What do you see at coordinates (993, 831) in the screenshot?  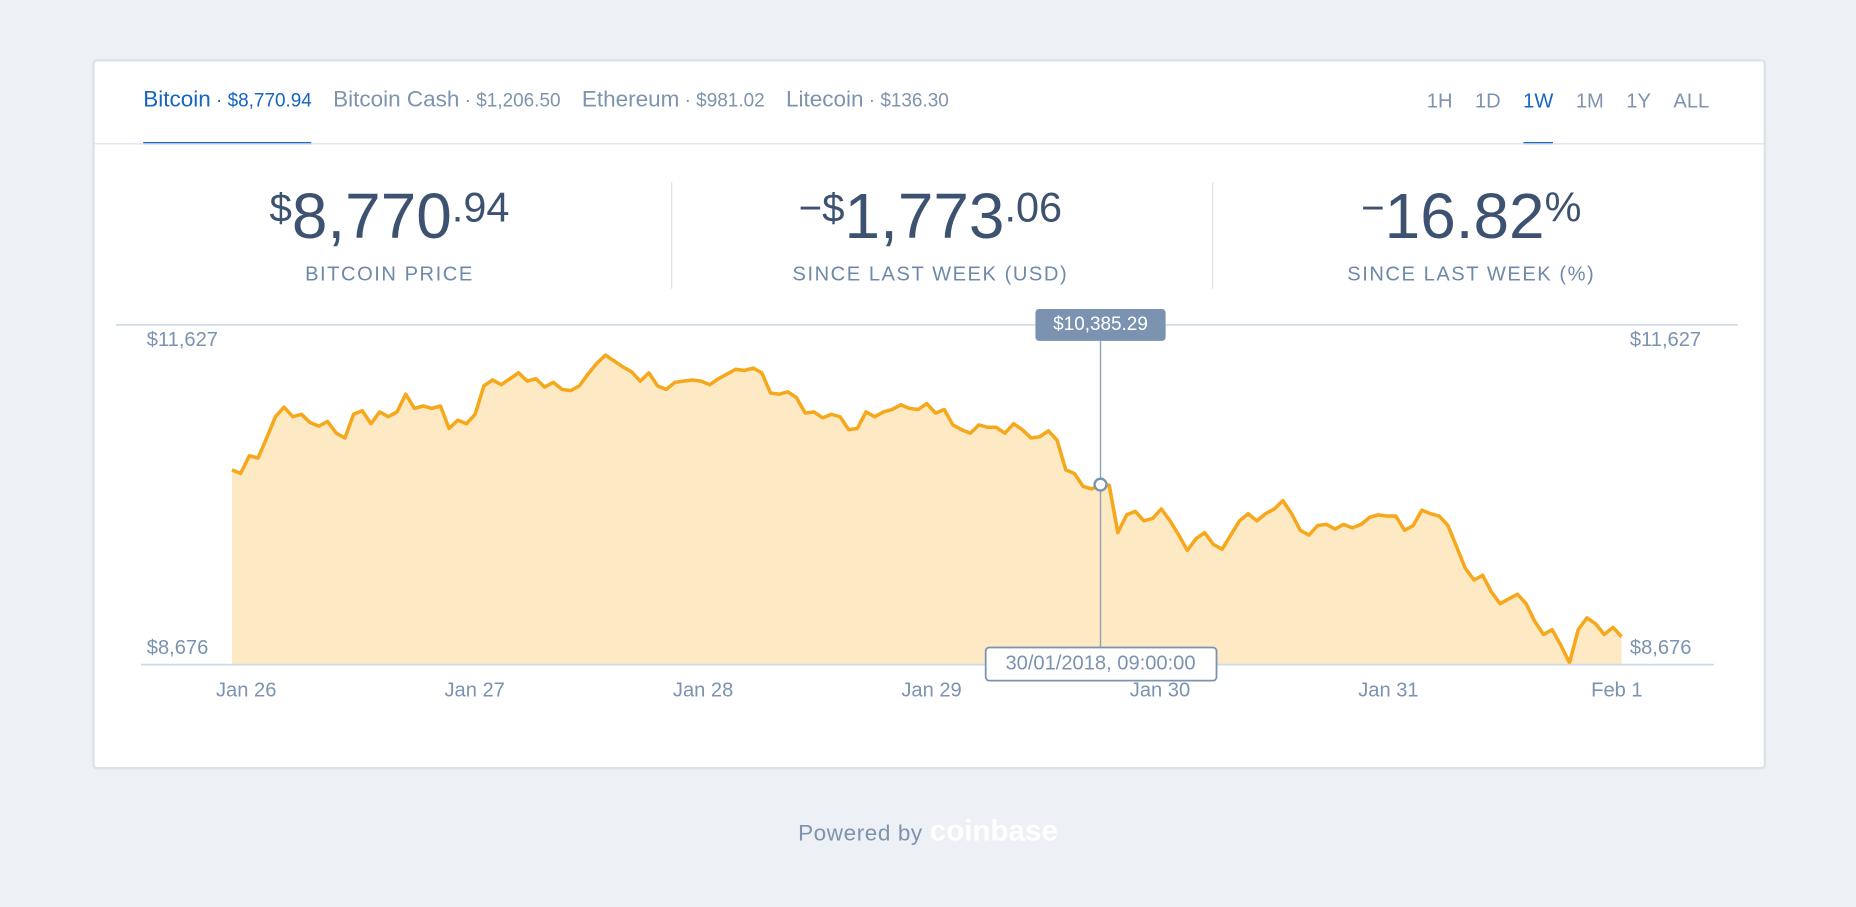 I see `brand: coinbase` at bounding box center [993, 831].